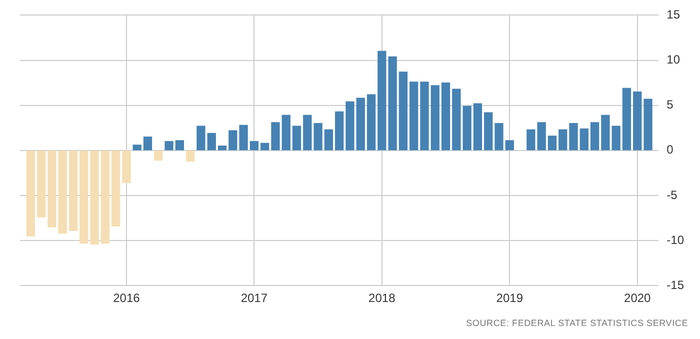  What do you see at coordinates (126, 298) in the screenshot?
I see `x-tick-label: 2016` at bounding box center [126, 298].